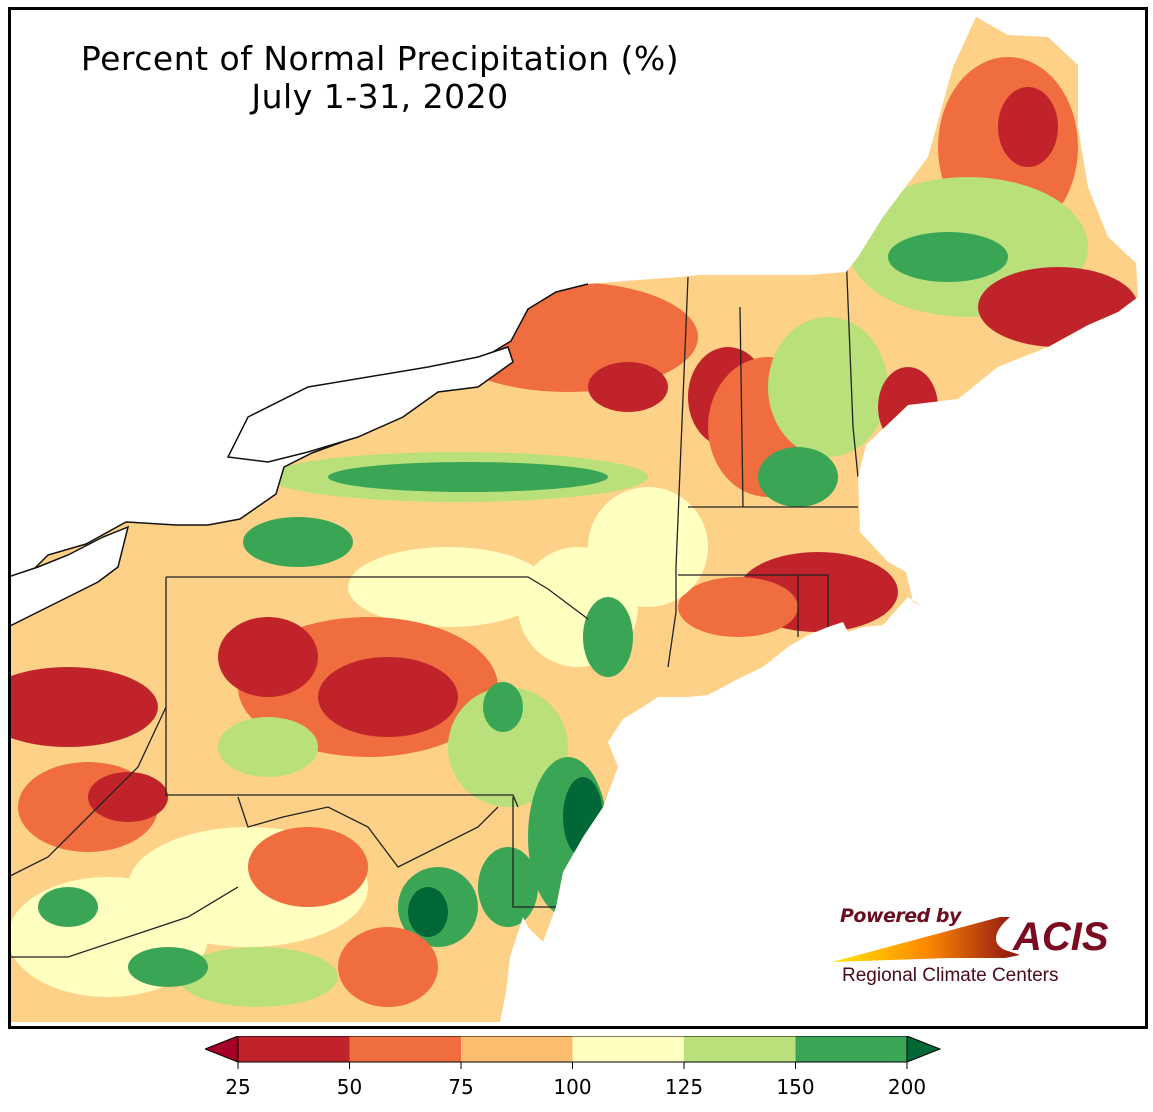 The image size is (1153, 1112). What do you see at coordinates (380, 96) in the screenshot?
I see `title-line-2: July 1-31, 2020` at bounding box center [380, 96].